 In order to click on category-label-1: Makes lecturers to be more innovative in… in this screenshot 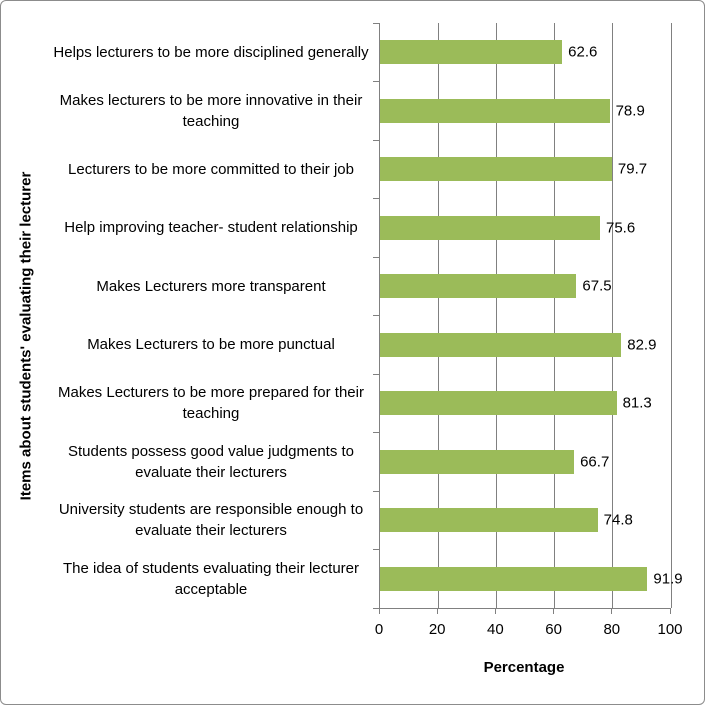, I will do `click(211, 110)`.